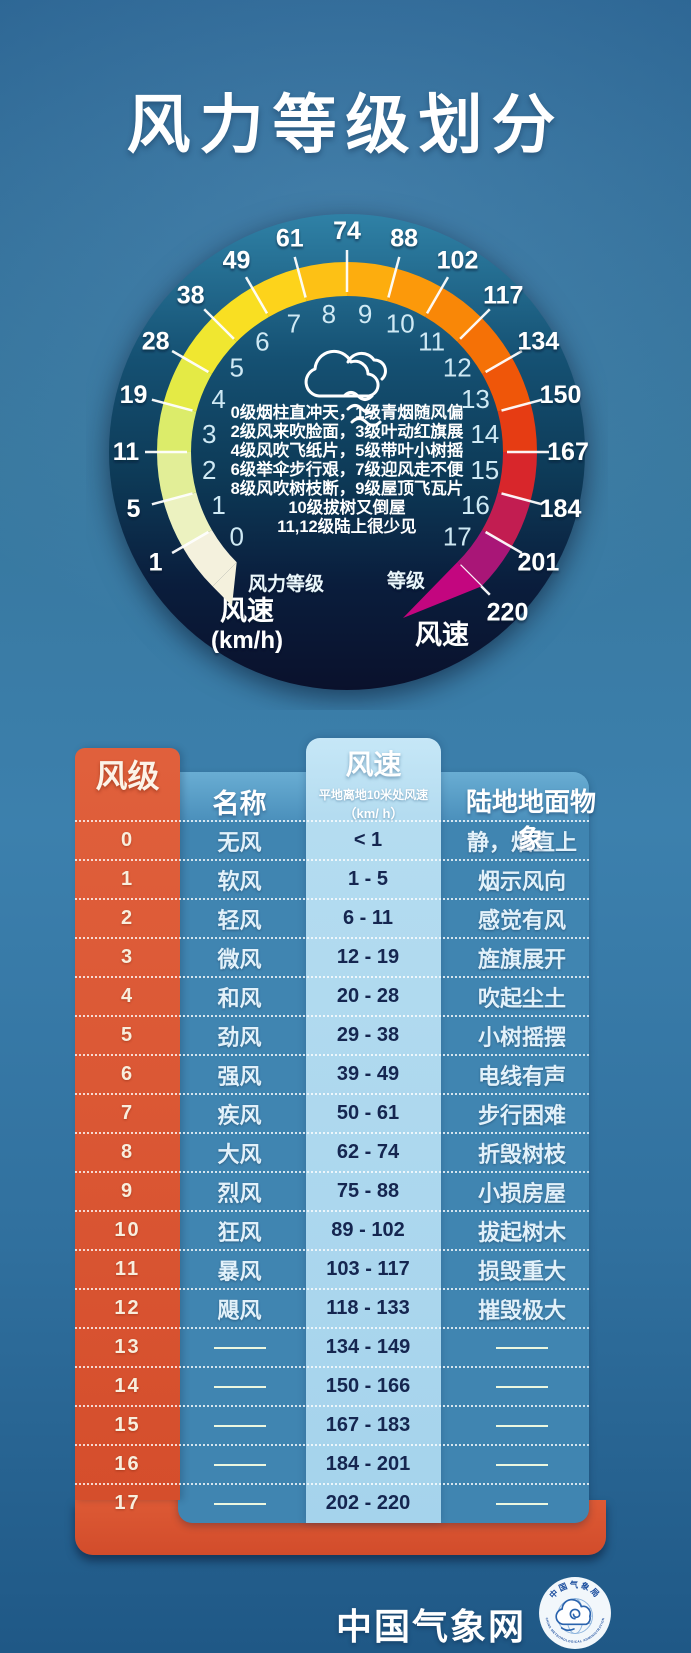  Describe the element at coordinates (294, 324) in the screenshot. I see `gauge-level-number: 7` at that location.